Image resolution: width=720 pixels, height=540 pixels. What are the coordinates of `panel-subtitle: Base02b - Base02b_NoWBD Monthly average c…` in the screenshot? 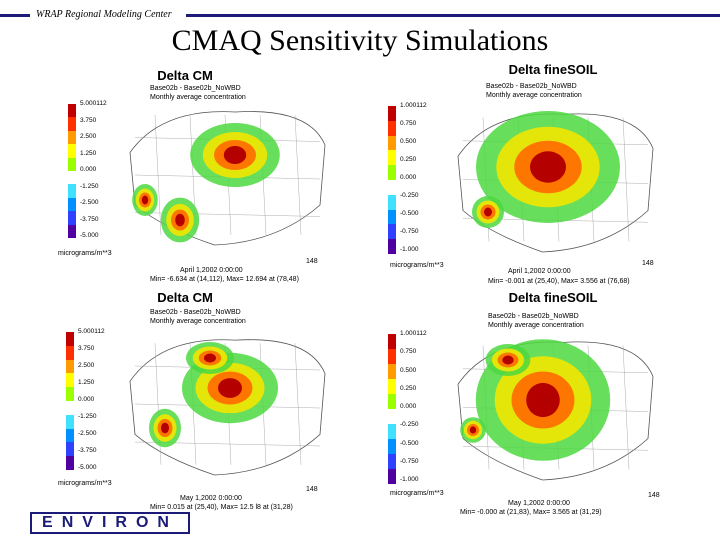 It's located at (534, 91).